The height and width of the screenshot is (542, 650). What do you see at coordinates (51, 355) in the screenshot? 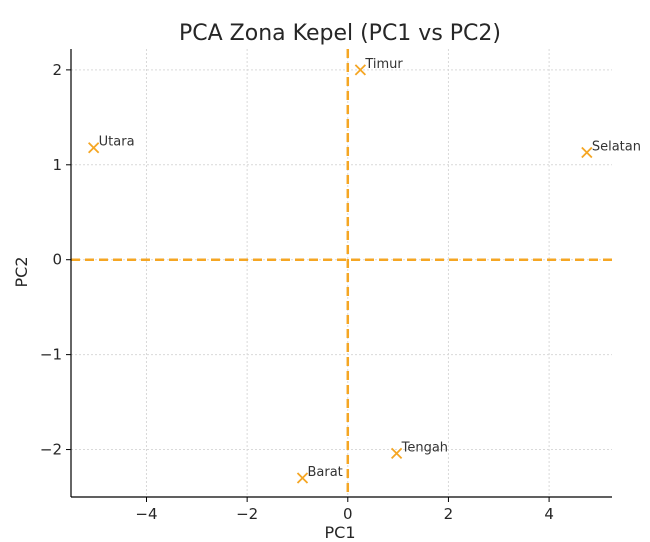
I see `y-tick-label: −1` at bounding box center [51, 355].